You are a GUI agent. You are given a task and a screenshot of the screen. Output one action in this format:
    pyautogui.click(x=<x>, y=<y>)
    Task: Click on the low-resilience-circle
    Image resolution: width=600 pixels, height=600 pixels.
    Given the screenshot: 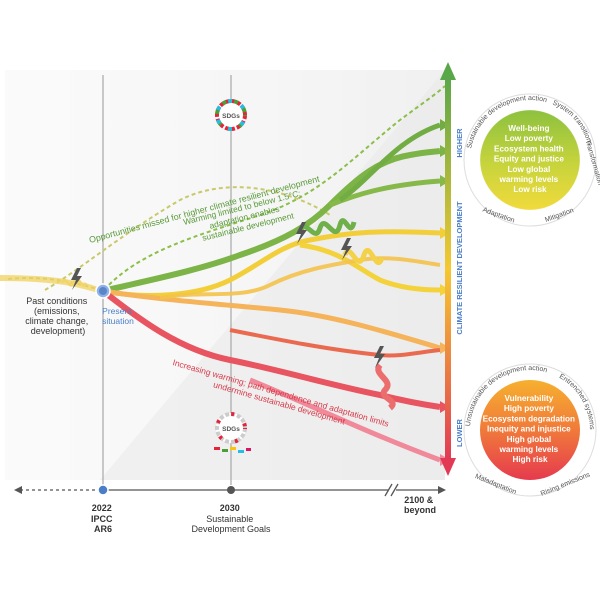 What is the action you would take?
    pyautogui.click(x=530, y=430)
    